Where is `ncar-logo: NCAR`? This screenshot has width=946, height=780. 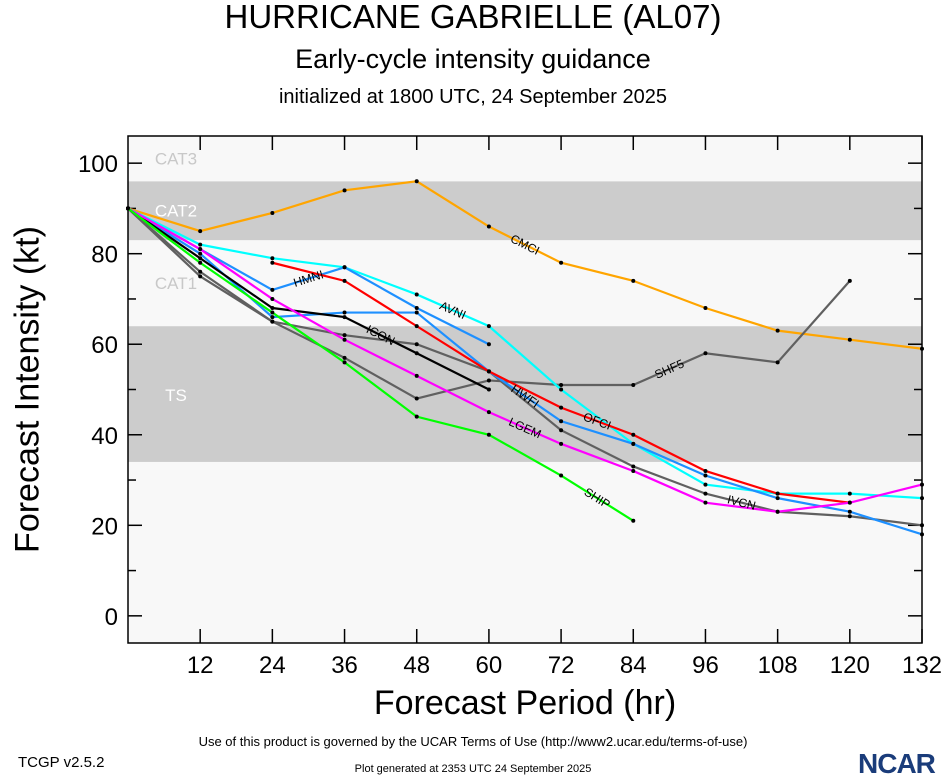
ncar-logo: NCAR is located at coordinates (897, 763).